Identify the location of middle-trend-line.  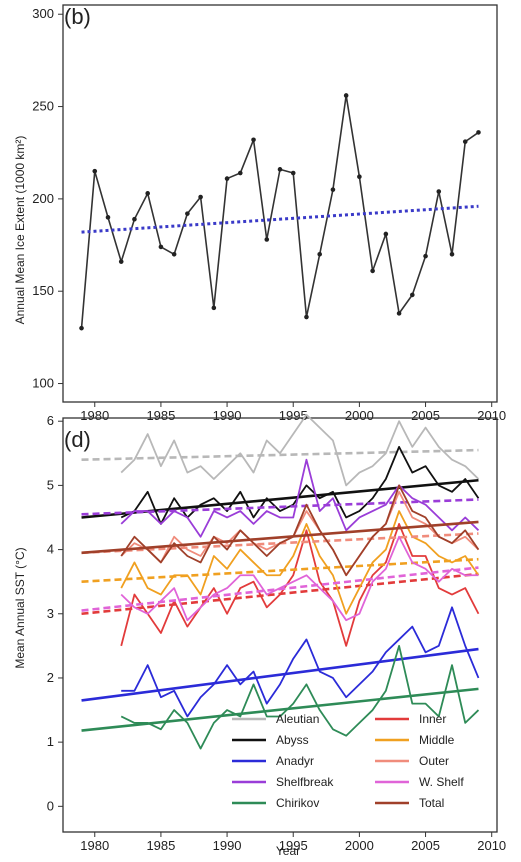
(280, 570).